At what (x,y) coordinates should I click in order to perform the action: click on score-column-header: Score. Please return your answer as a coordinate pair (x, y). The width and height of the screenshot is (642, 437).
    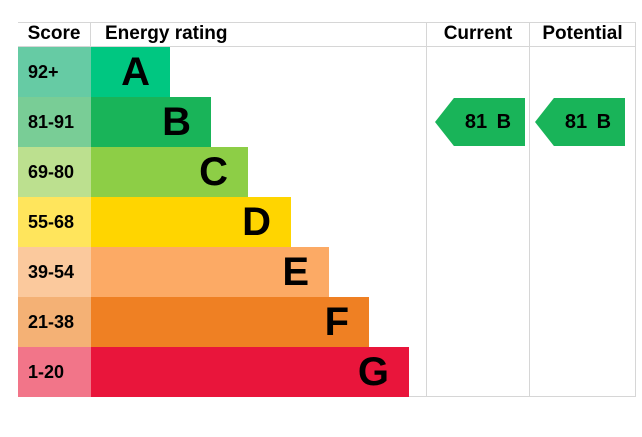
    Looking at the image, I should click on (54, 33).